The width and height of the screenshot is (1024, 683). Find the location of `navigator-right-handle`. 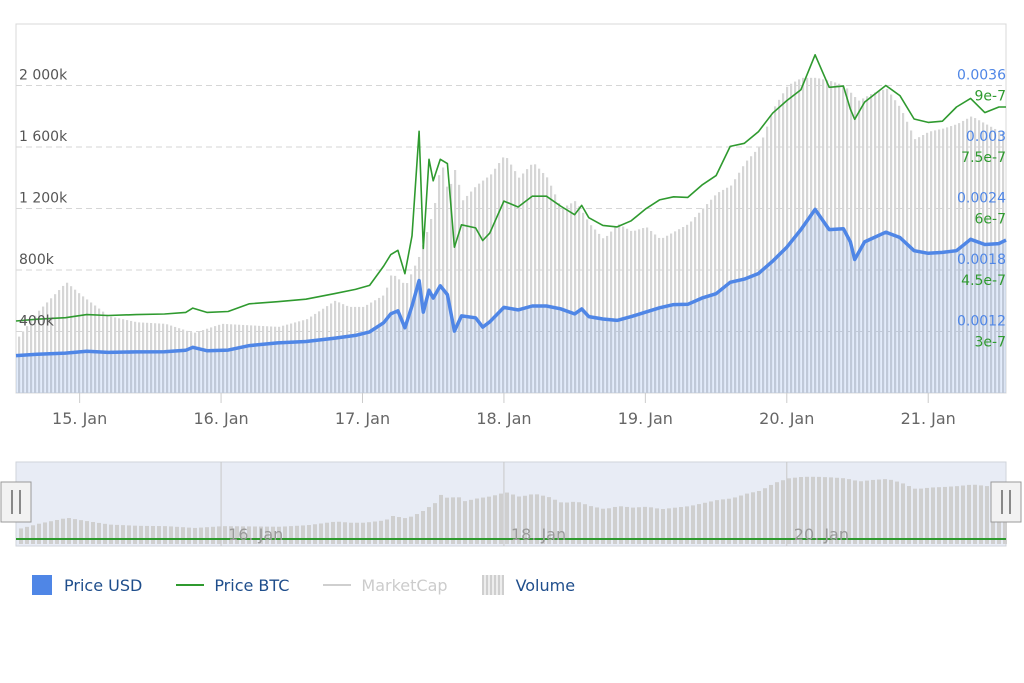

navigator-right-handle is located at coordinates (1006, 502).